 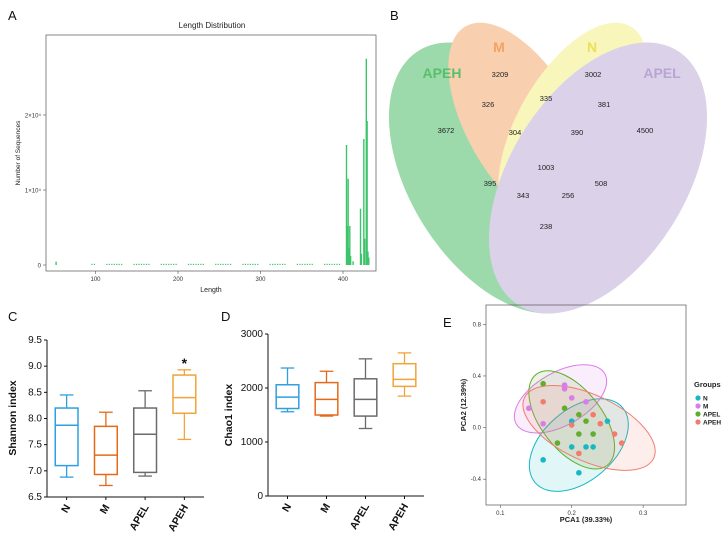 What do you see at coordinates (394, 15) in the screenshot?
I see `panel-letter-b: B` at bounding box center [394, 15].